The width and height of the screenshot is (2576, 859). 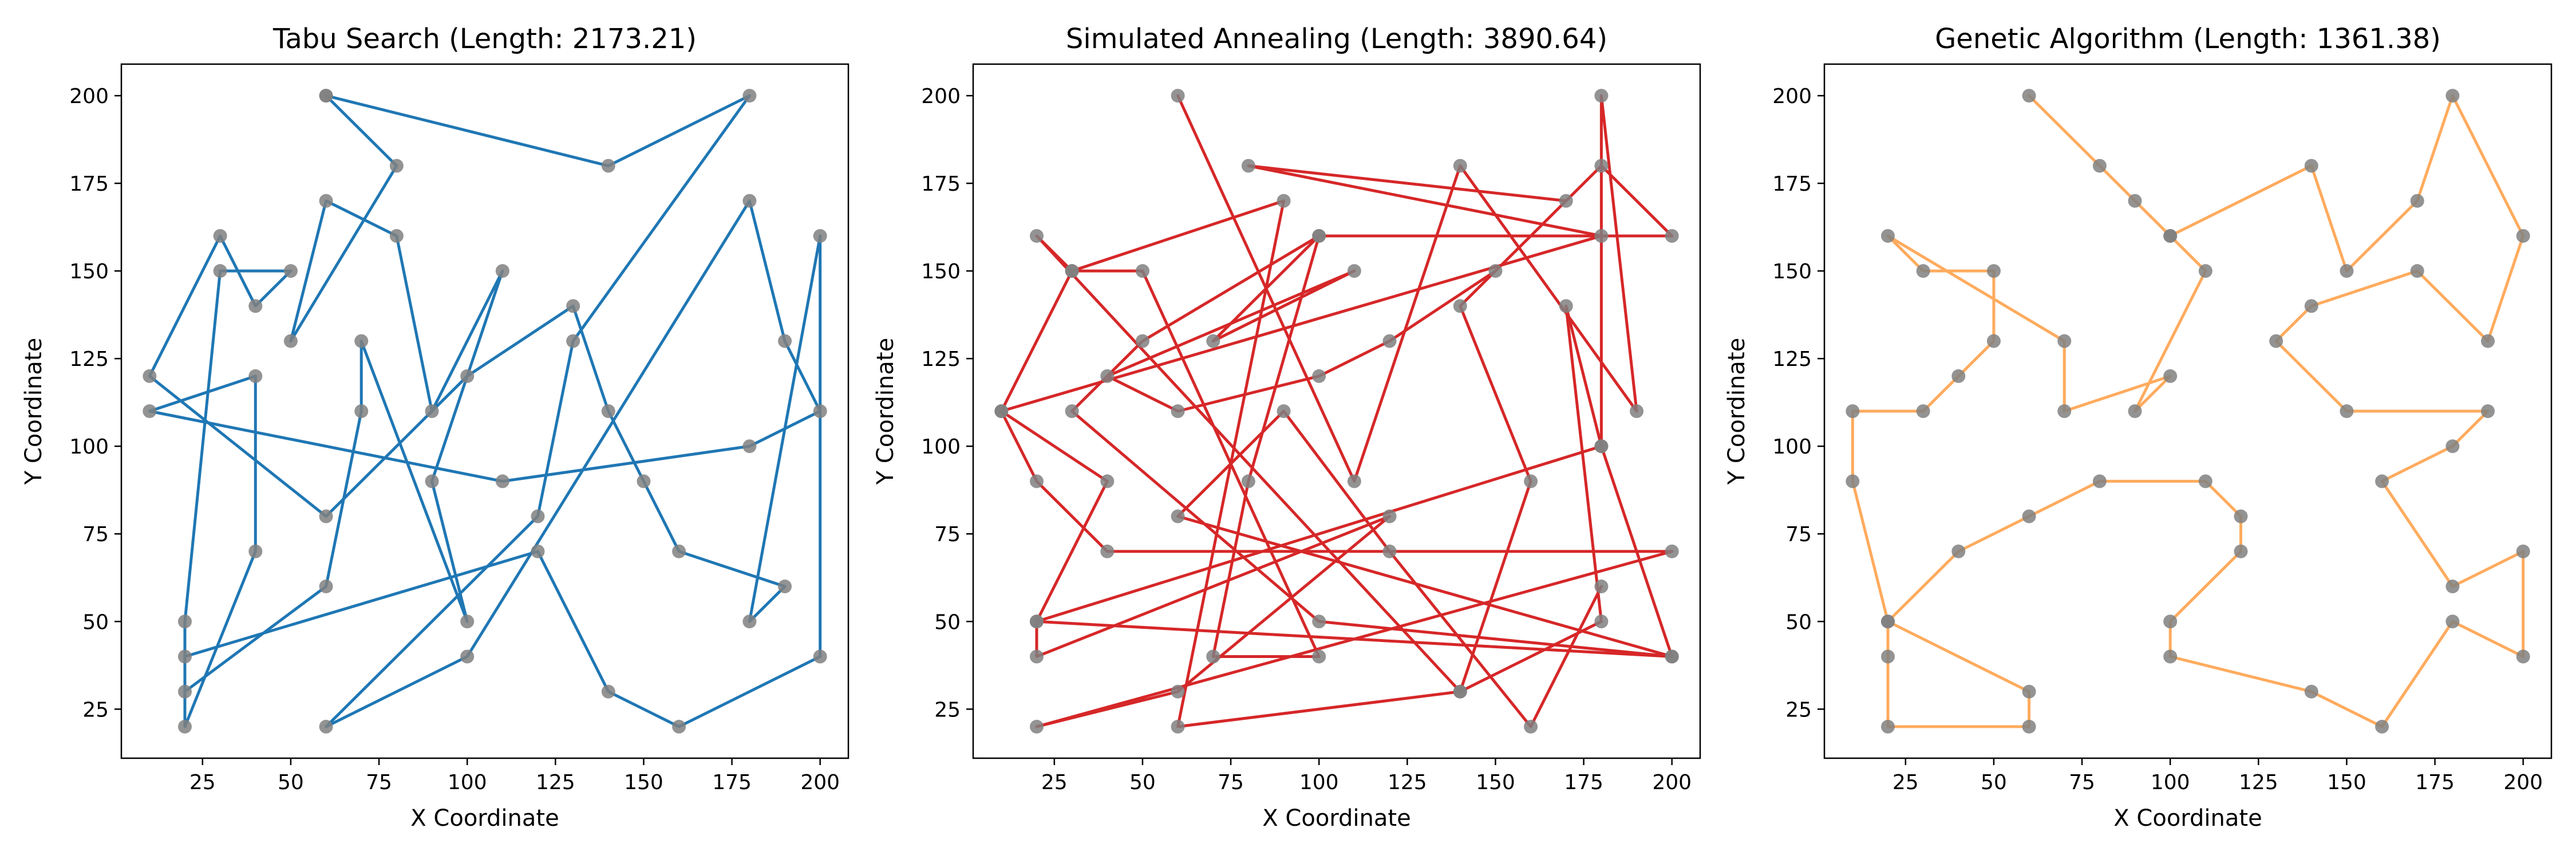 What do you see at coordinates (1798, 622) in the screenshot?
I see `genetic-y-tick-label: 50` at bounding box center [1798, 622].